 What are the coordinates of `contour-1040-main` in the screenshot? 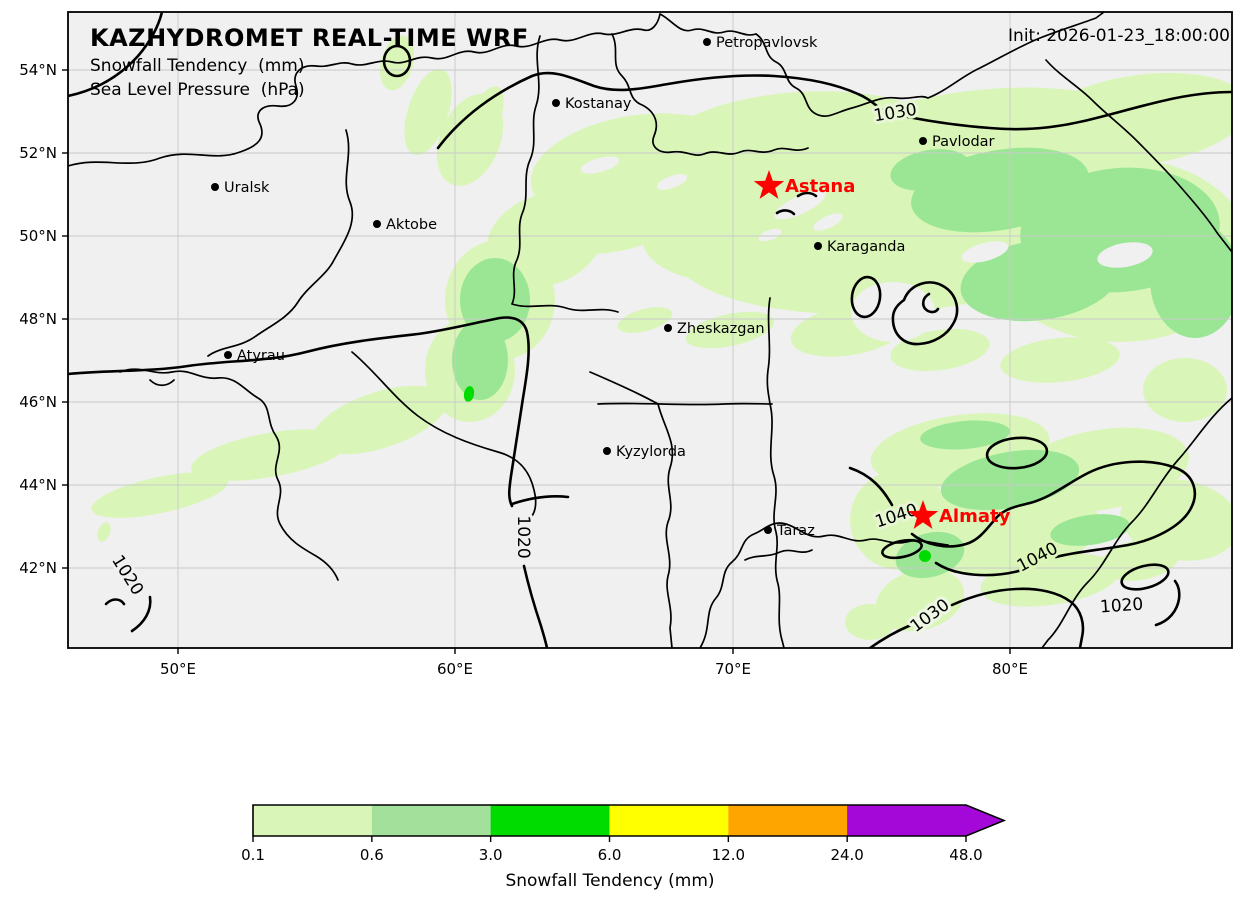 It's located at (1053, 509).